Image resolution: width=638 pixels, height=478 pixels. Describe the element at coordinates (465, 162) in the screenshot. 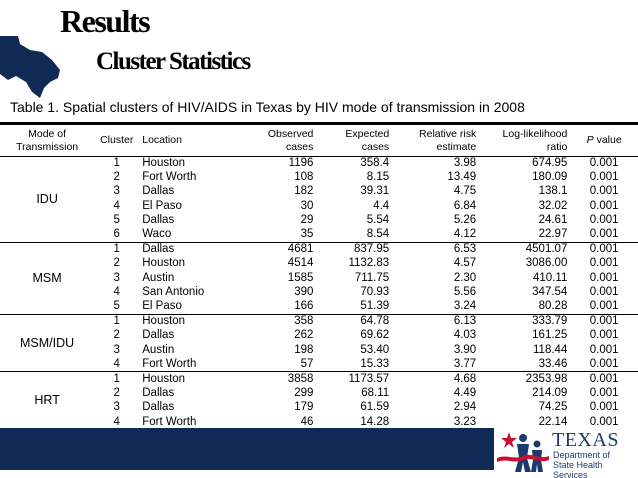

I see `cell-relative-risk: 3.98` at that location.